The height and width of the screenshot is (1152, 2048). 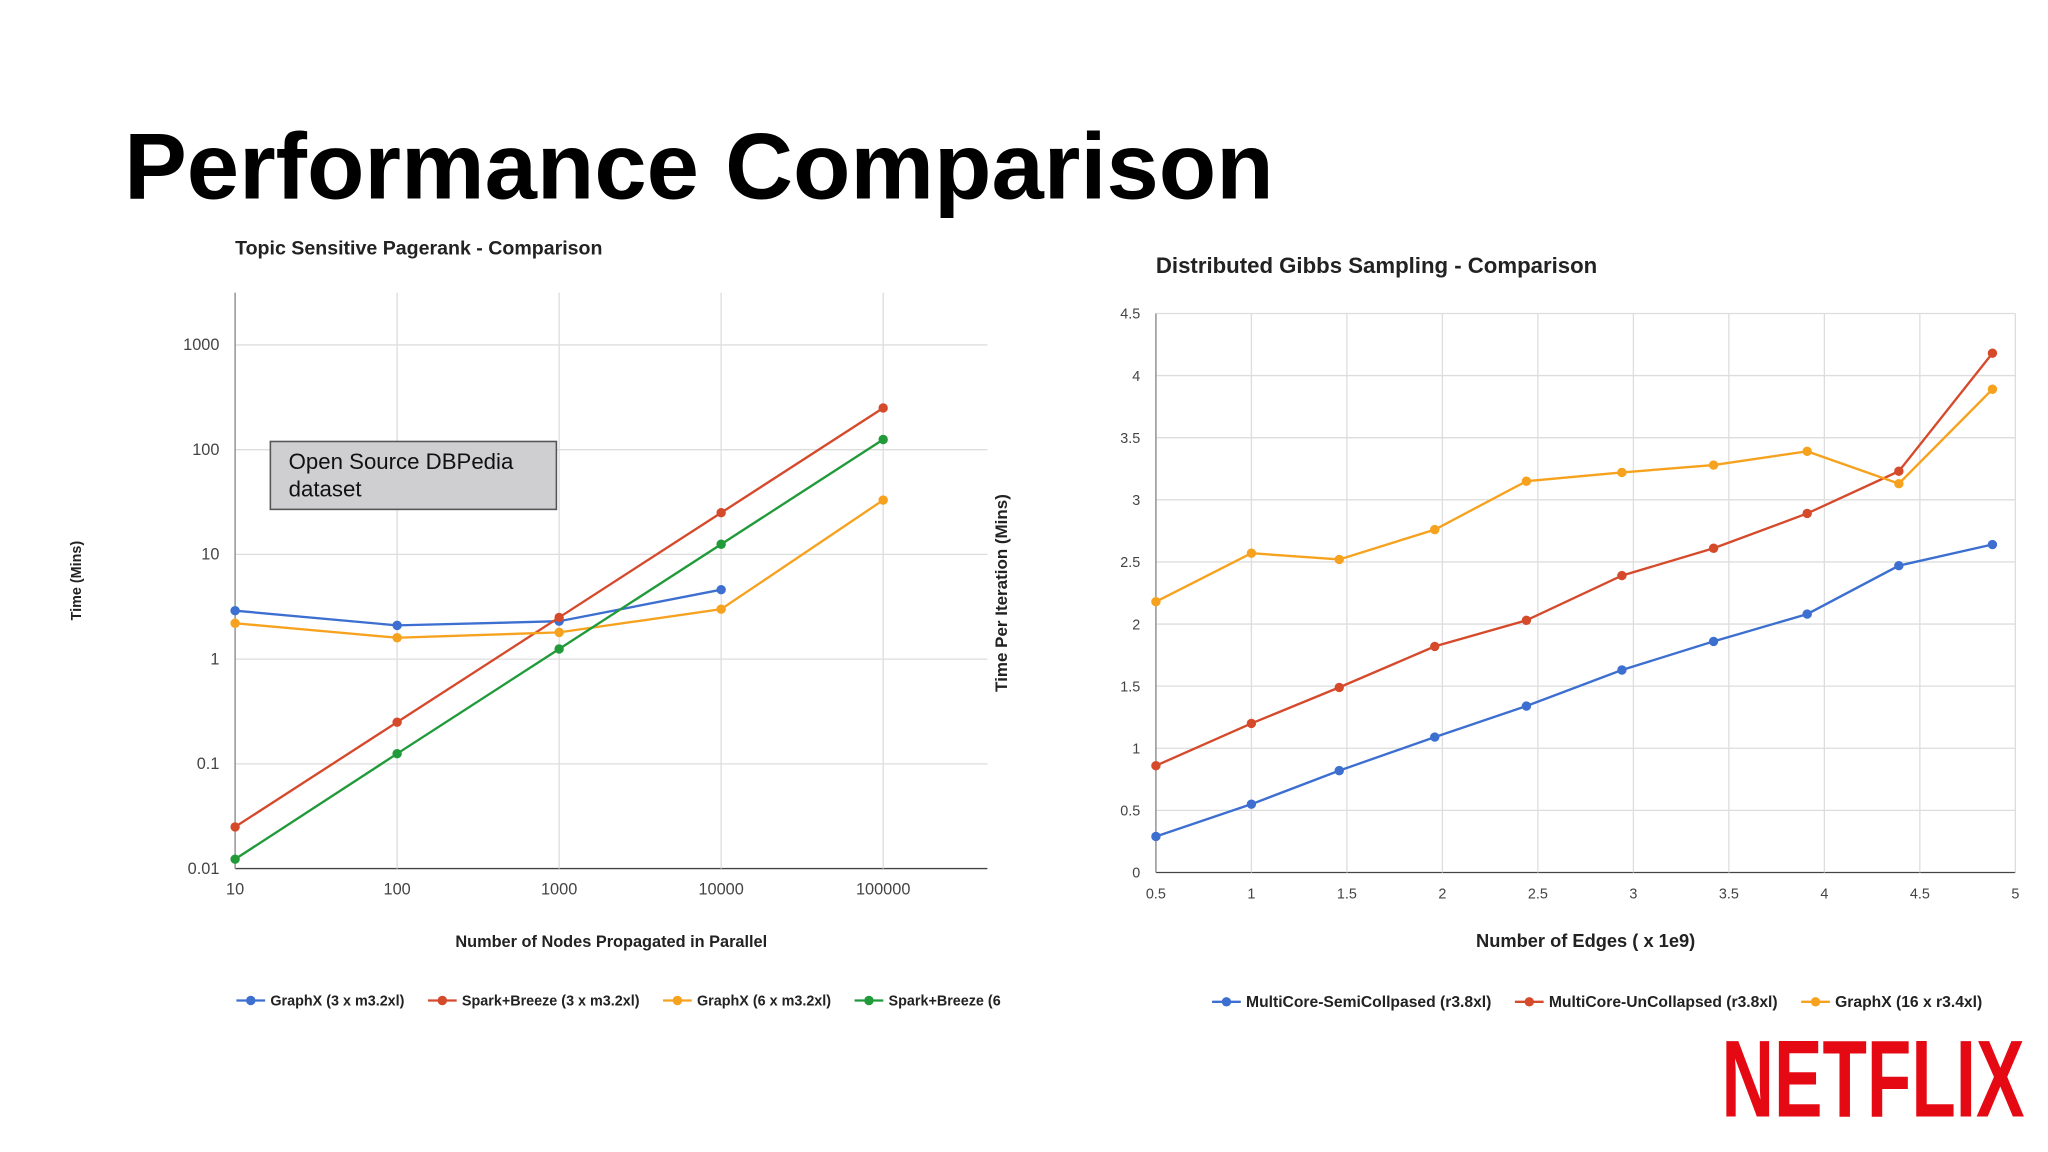 I want to click on legend-label: Spark+Breeze (6, so click(x=945, y=1002).